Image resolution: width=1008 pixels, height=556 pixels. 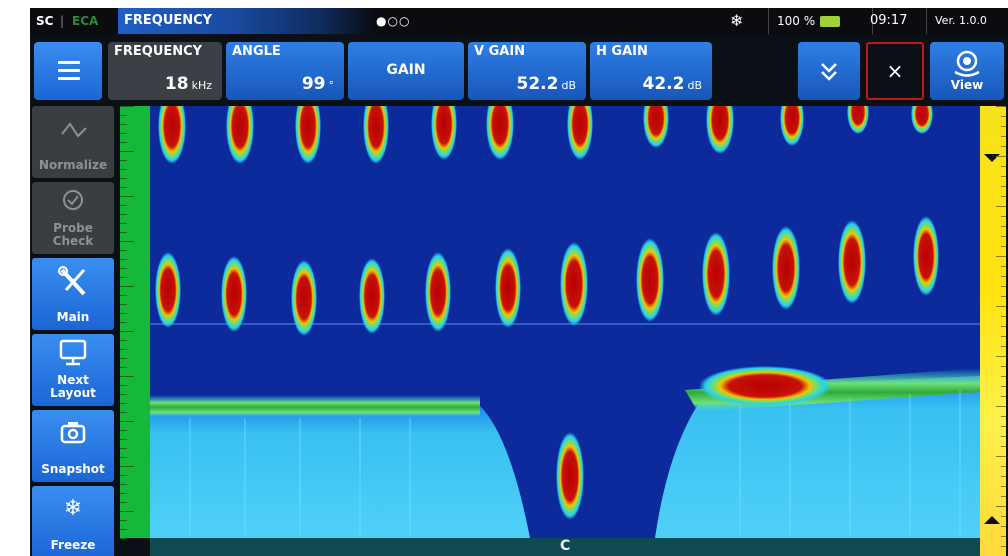 I want to click on sidebar-item-label: Main, so click(x=73, y=317).